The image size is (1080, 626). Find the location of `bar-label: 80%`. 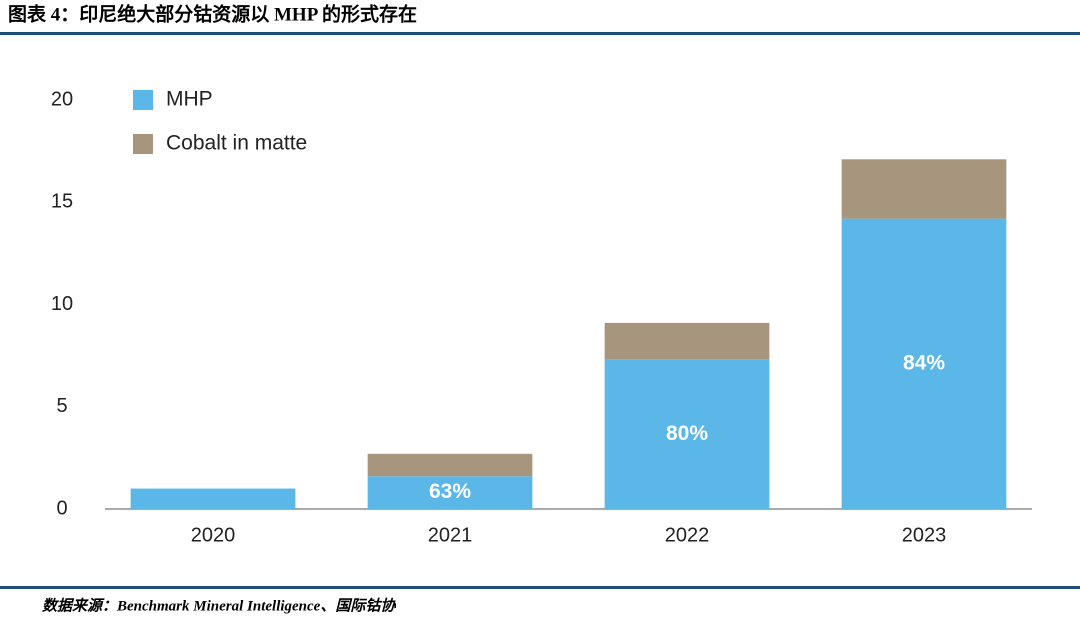

bar-label: 80% is located at coordinates (687, 433).